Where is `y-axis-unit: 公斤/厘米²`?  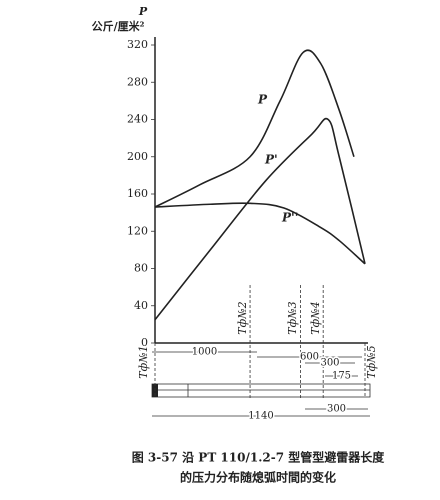 y-axis-unit: 公斤/厘米² is located at coordinates (118, 26).